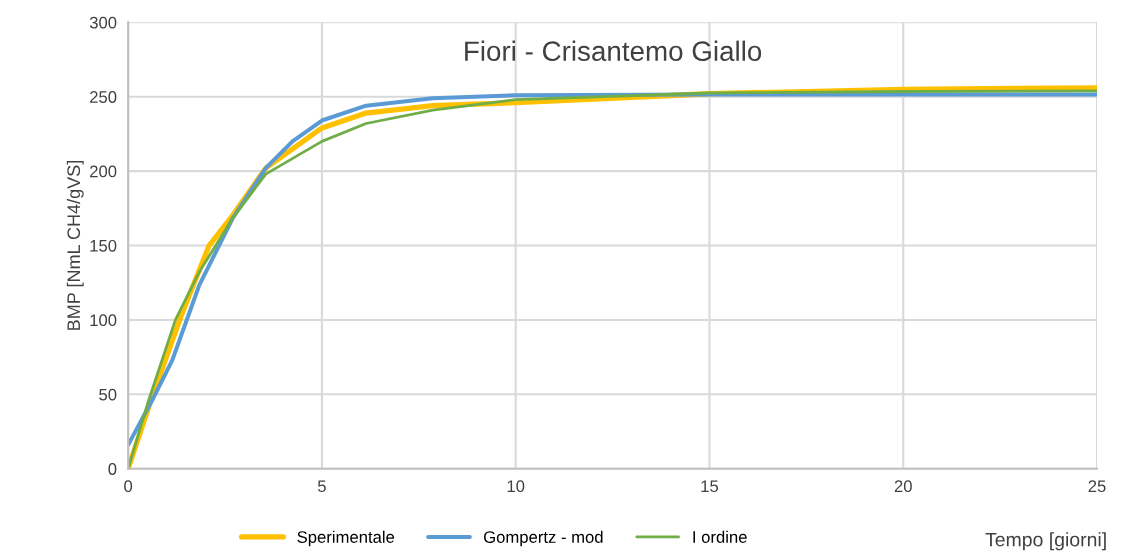  I want to click on text: Fiori - Crisantemo Giallo, so click(613, 51).